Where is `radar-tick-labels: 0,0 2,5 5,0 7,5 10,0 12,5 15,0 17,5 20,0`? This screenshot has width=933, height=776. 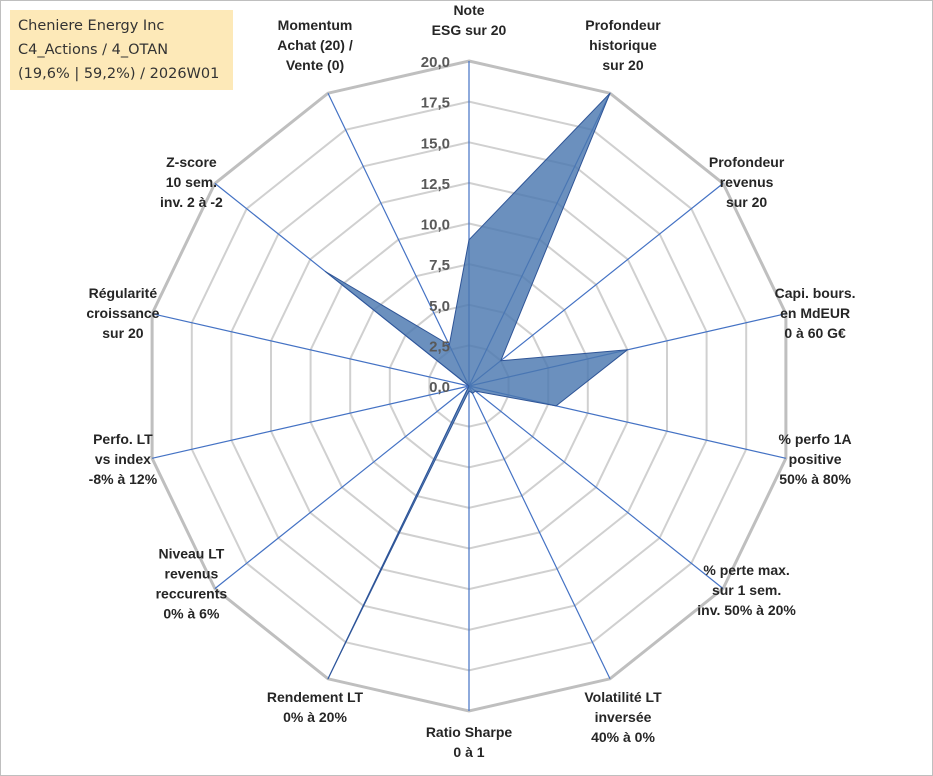 radar-tick-labels: 0,0 2,5 5,0 7,5 10,0 12,5 15,0 17,5 20,0 is located at coordinates (435, 225).